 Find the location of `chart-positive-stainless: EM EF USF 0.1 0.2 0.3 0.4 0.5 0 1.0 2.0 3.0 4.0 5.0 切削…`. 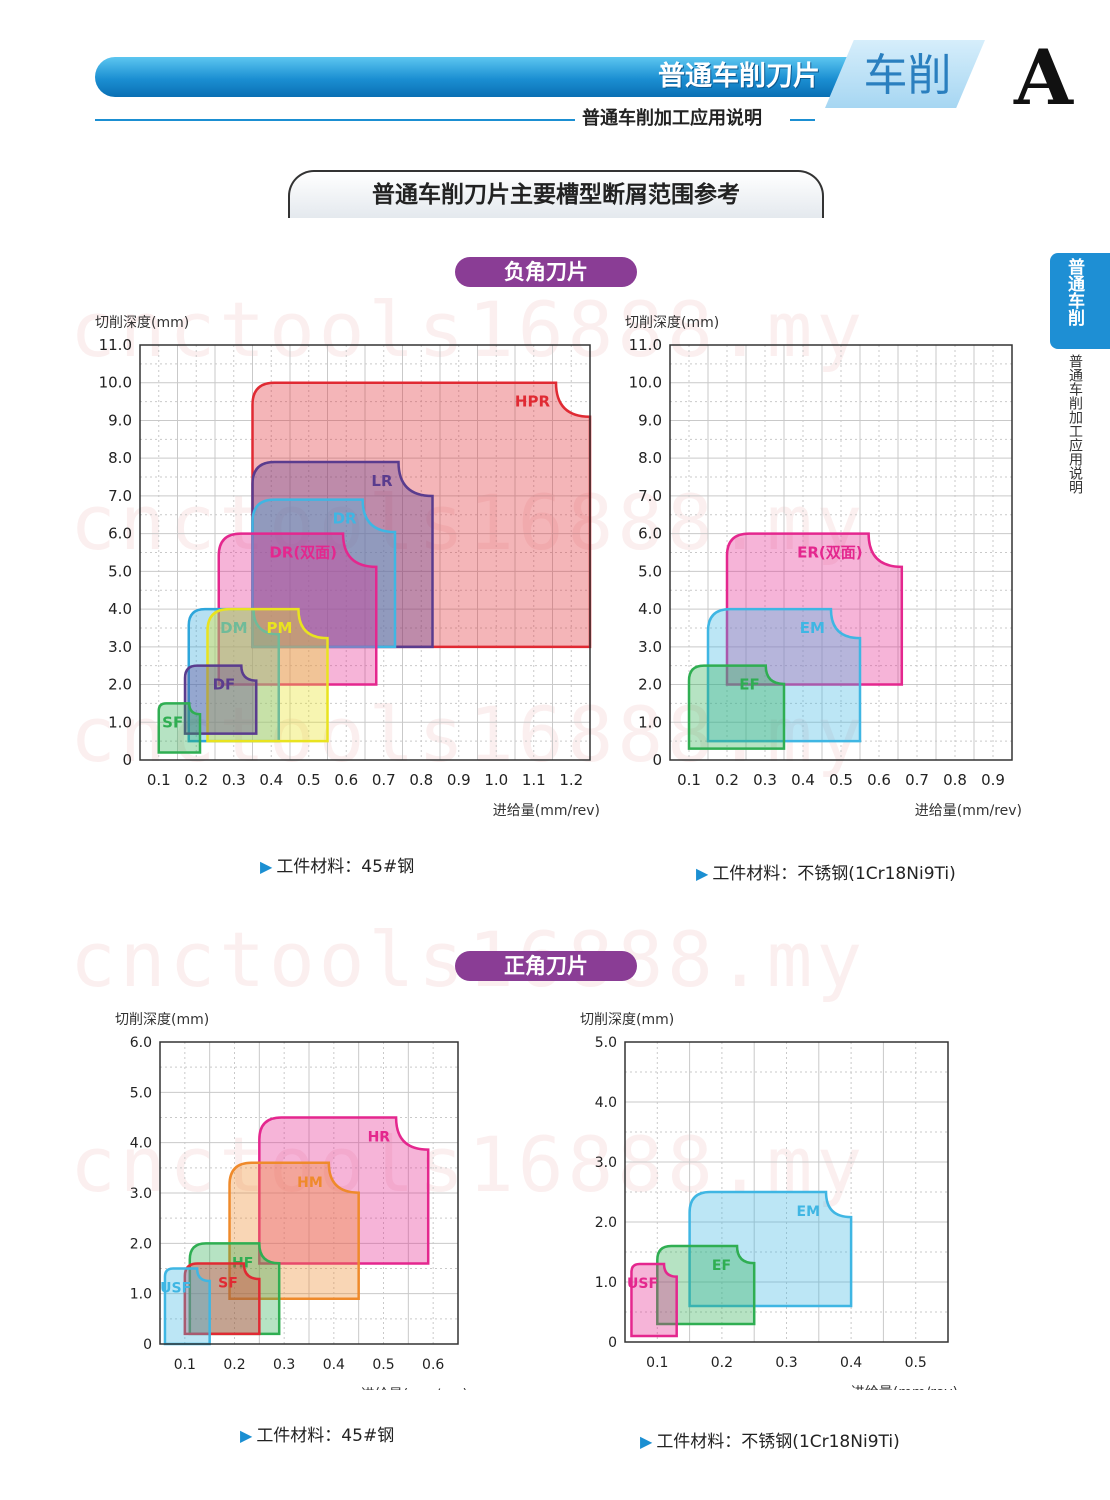

chart-positive-stainless: EM EF USF 0.1 0.2 0.3 0.4 0.5 0 1.0 2.0 3.0 4.0 5.0 切削… is located at coordinates (769, 1201).